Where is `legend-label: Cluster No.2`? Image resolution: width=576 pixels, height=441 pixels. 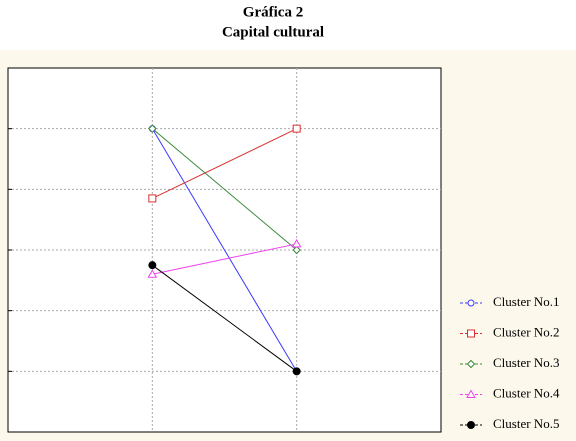 legend-label: Cluster No.2 is located at coordinates (526, 331).